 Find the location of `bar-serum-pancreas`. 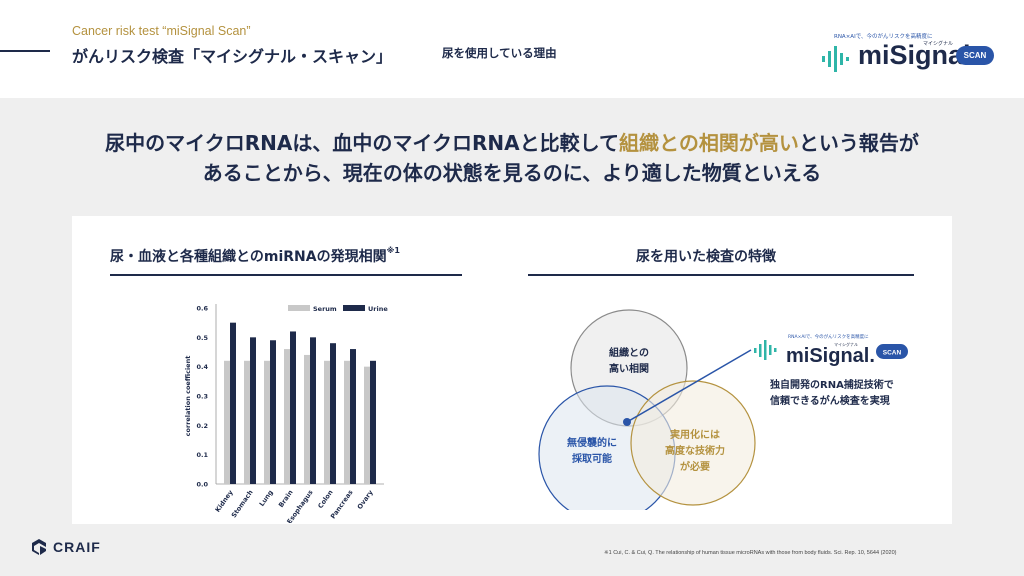

bar-serum-pancreas is located at coordinates (347, 422).